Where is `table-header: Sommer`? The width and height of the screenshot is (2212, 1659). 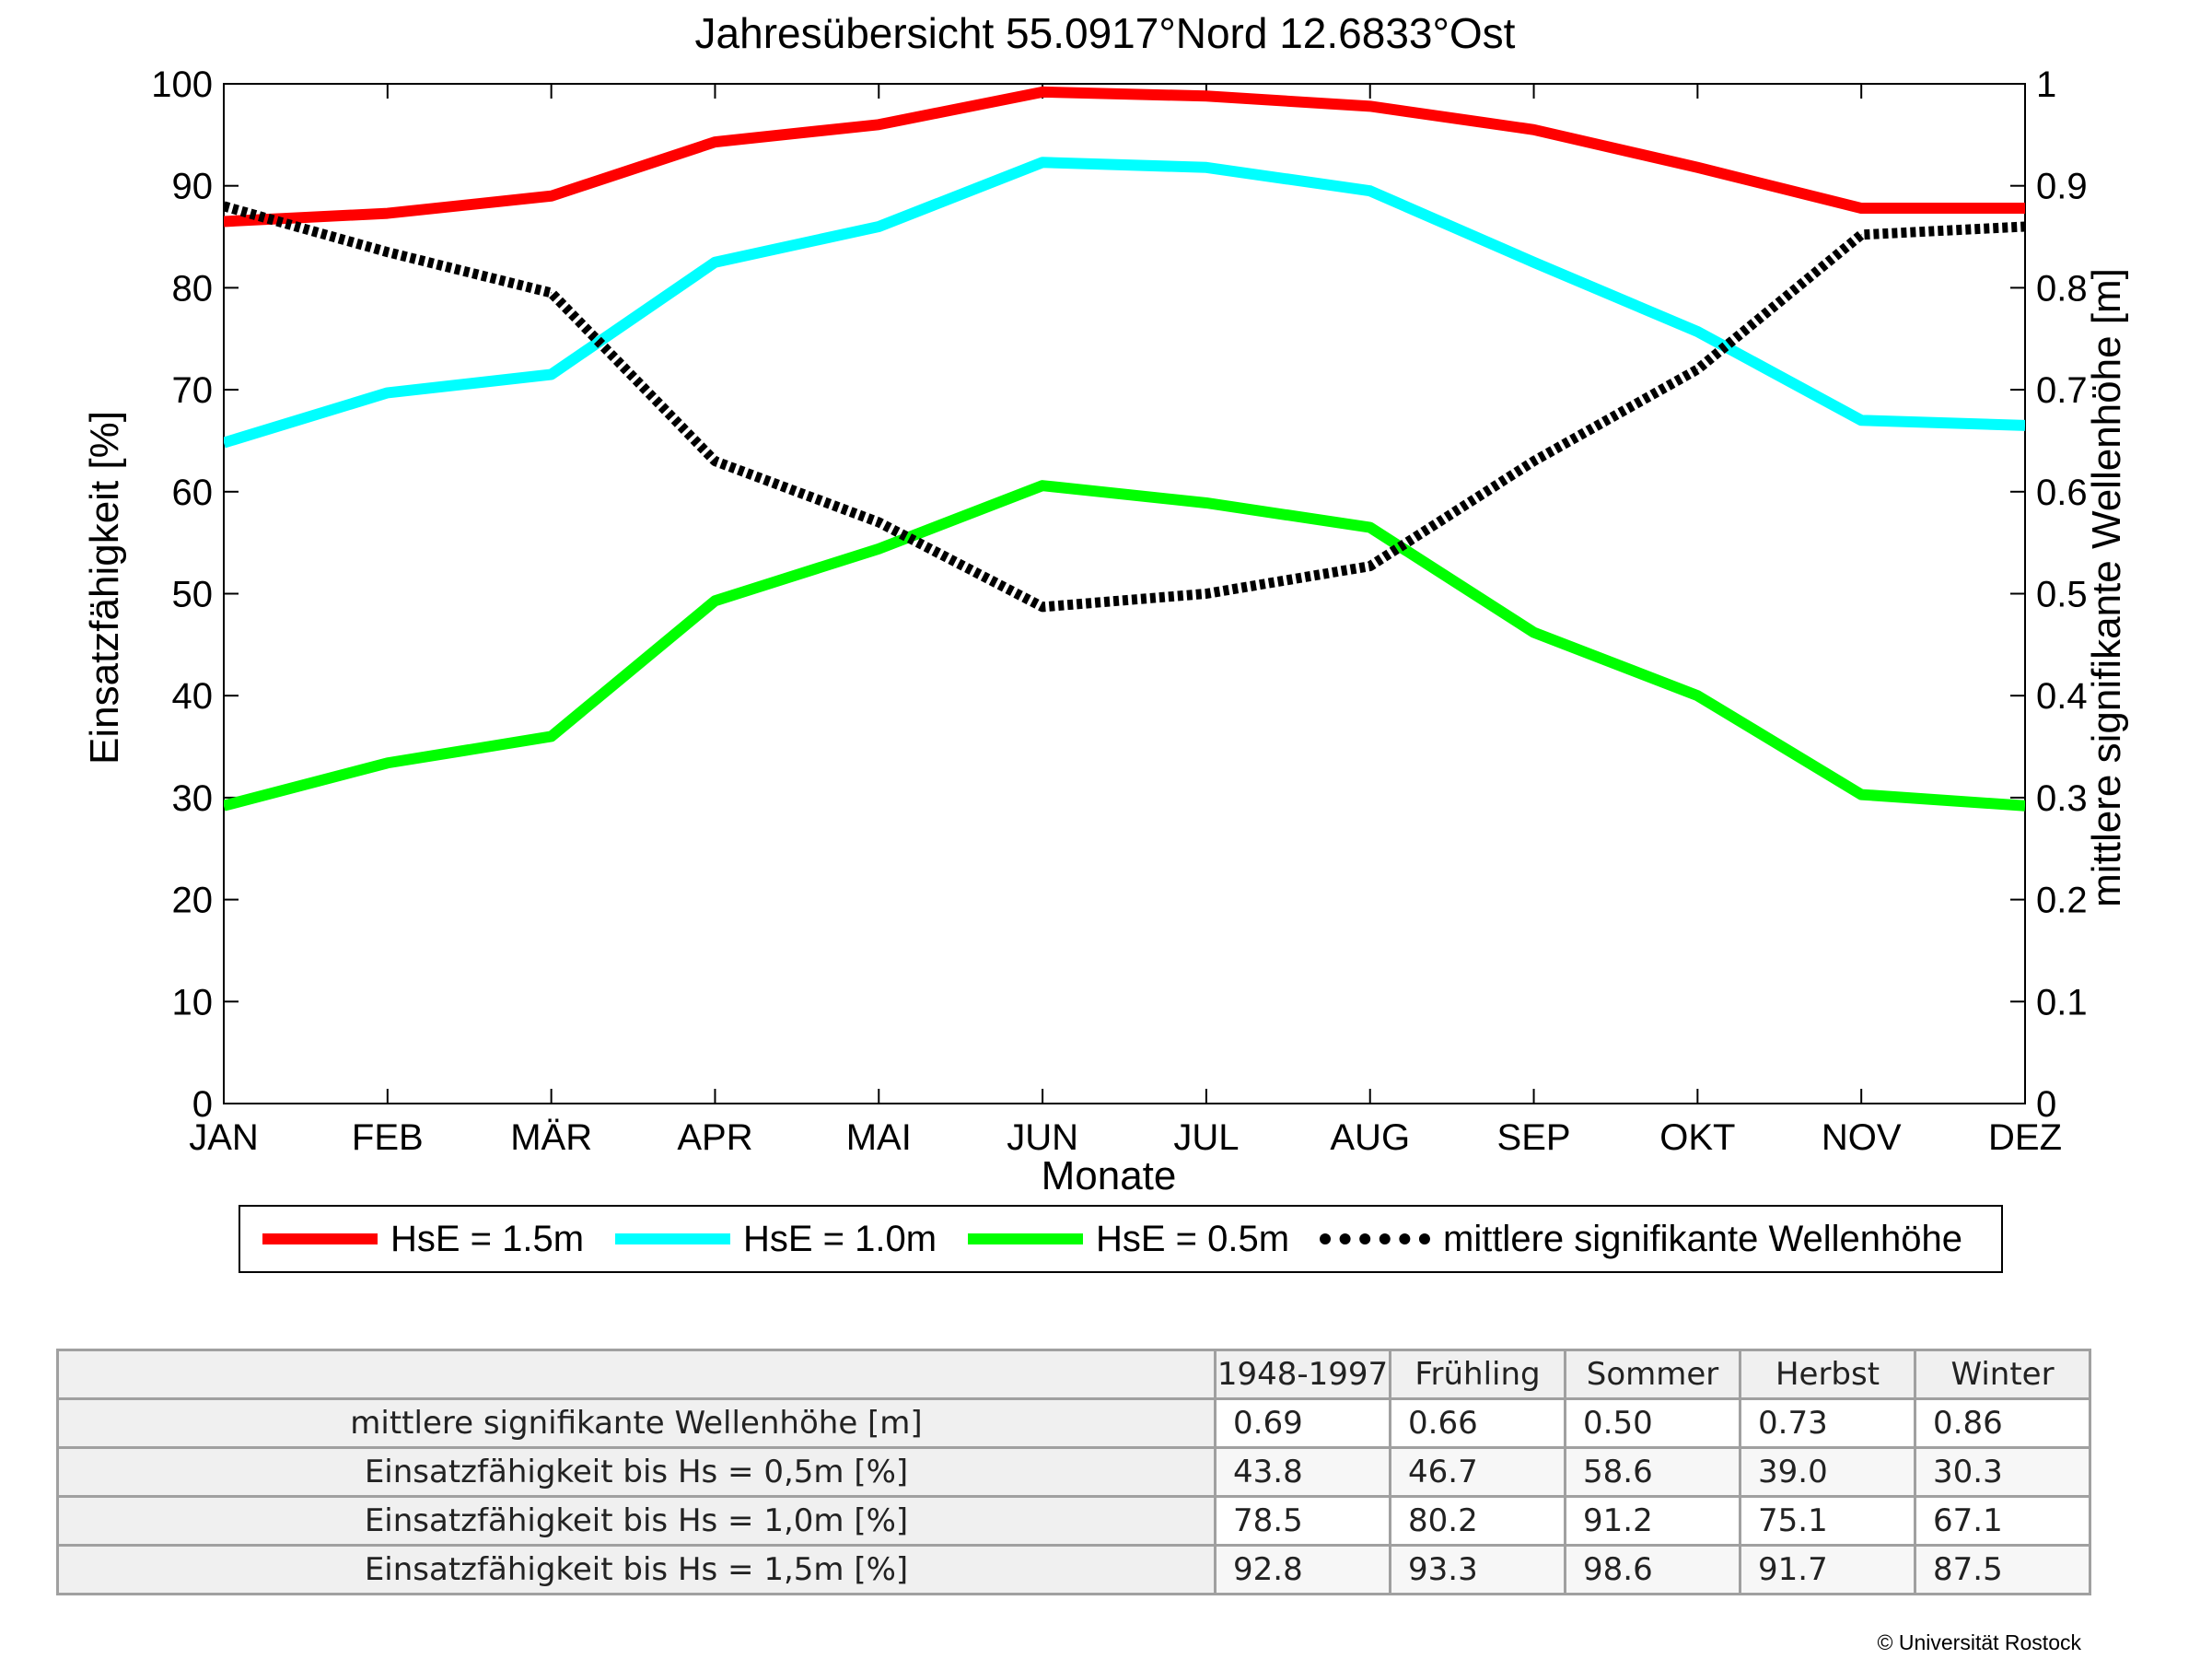
table-header: Sommer is located at coordinates (1653, 1374).